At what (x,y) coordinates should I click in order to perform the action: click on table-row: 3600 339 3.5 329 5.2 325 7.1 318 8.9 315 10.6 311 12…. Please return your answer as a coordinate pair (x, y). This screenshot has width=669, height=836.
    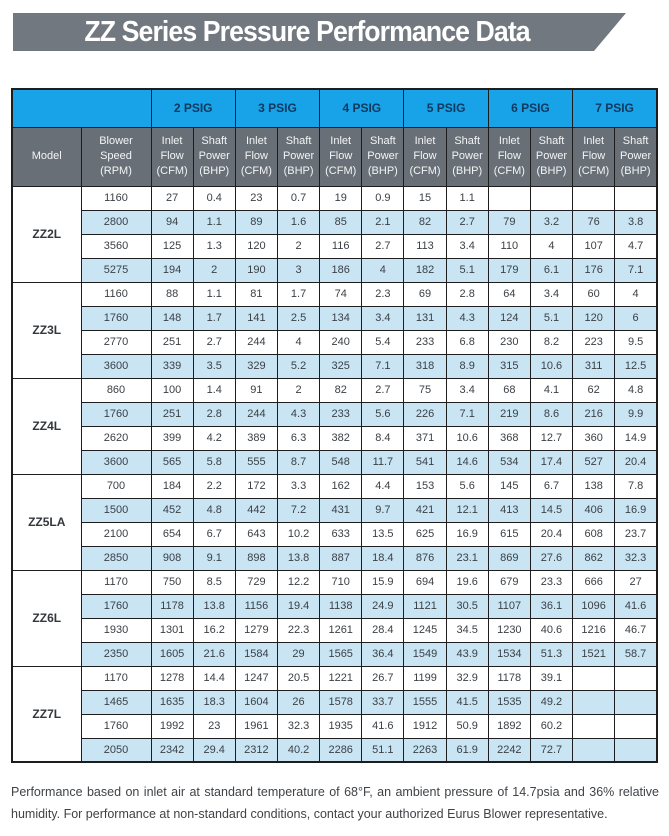
    Looking at the image, I should click on (335, 366).